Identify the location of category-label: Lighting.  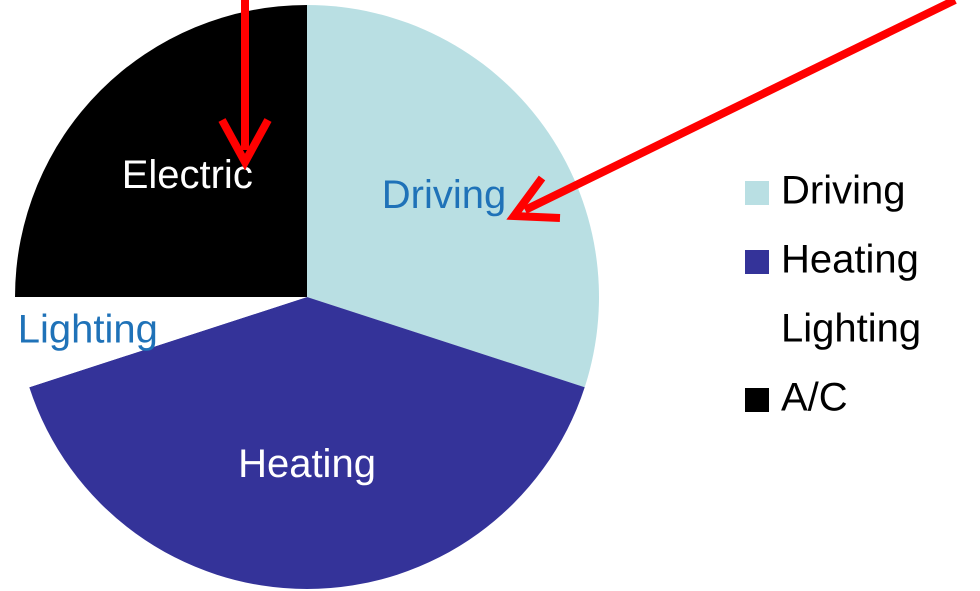
(851, 328).